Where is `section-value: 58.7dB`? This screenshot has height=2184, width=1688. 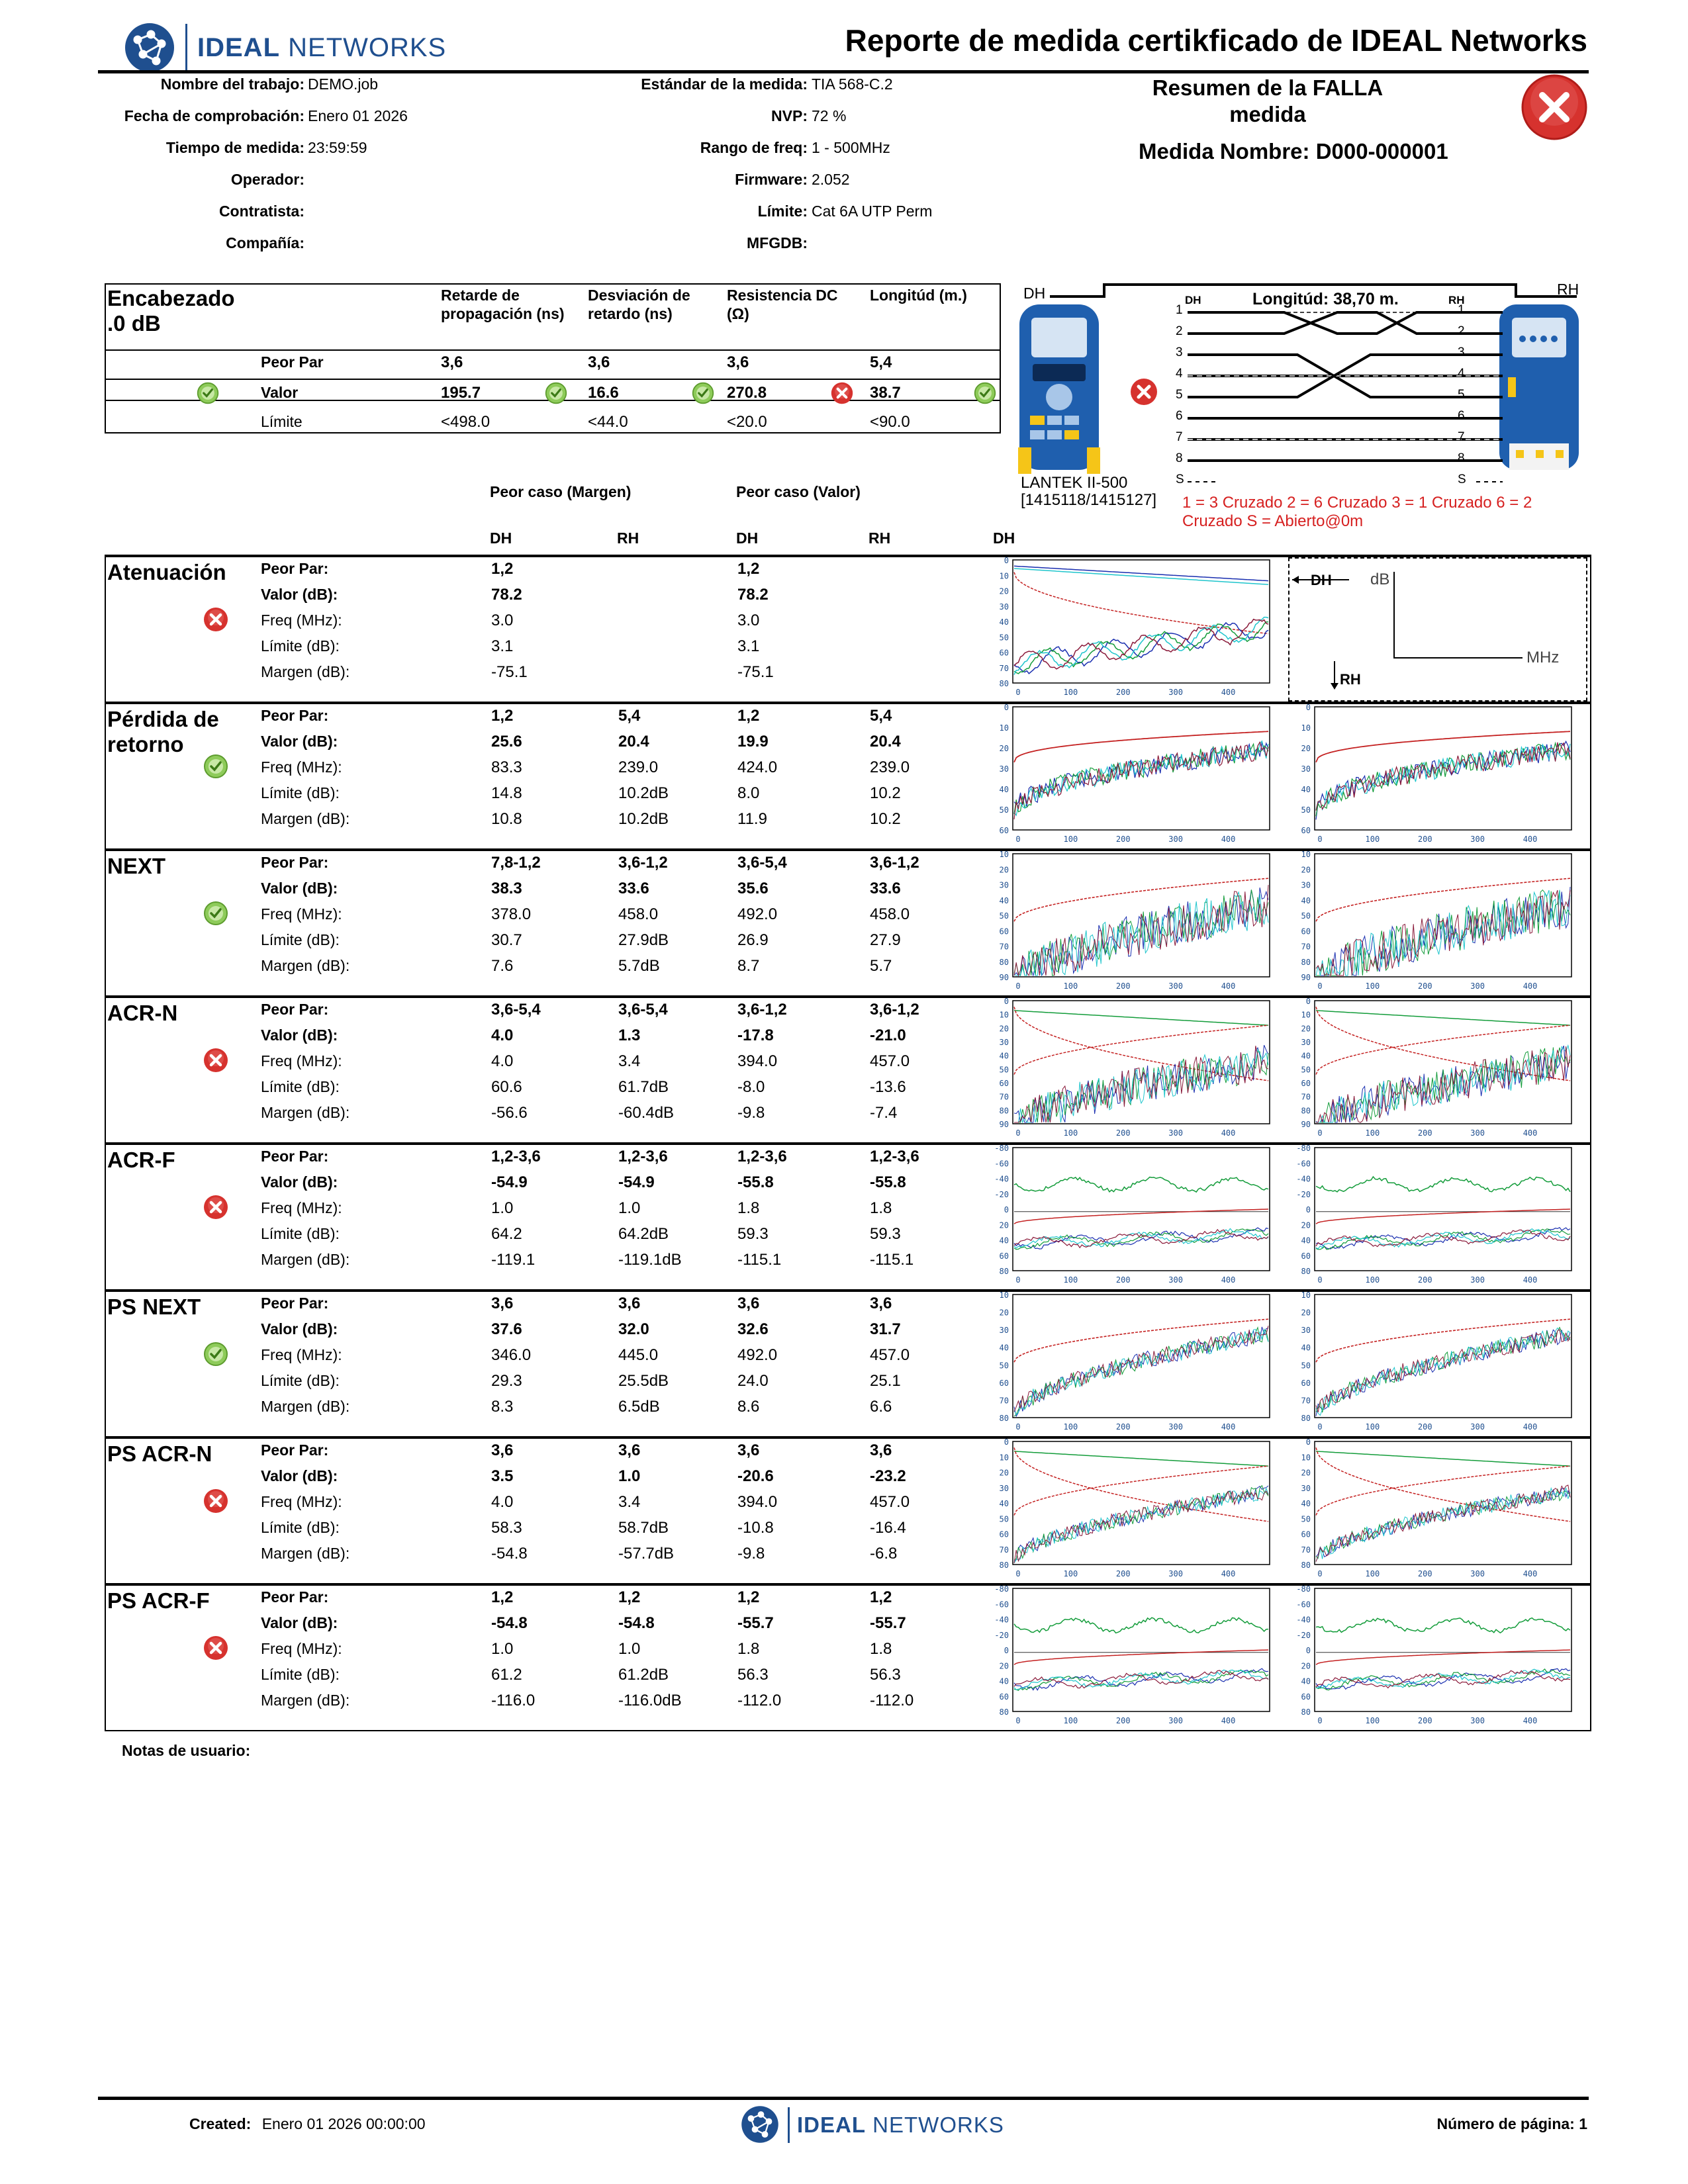
section-value: 58.7dB is located at coordinates (643, 1528).